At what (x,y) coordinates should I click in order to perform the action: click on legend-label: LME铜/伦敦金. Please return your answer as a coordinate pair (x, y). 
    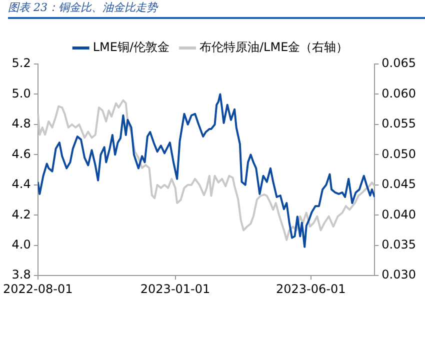
    Looking at the image, I should click on (131, 47).